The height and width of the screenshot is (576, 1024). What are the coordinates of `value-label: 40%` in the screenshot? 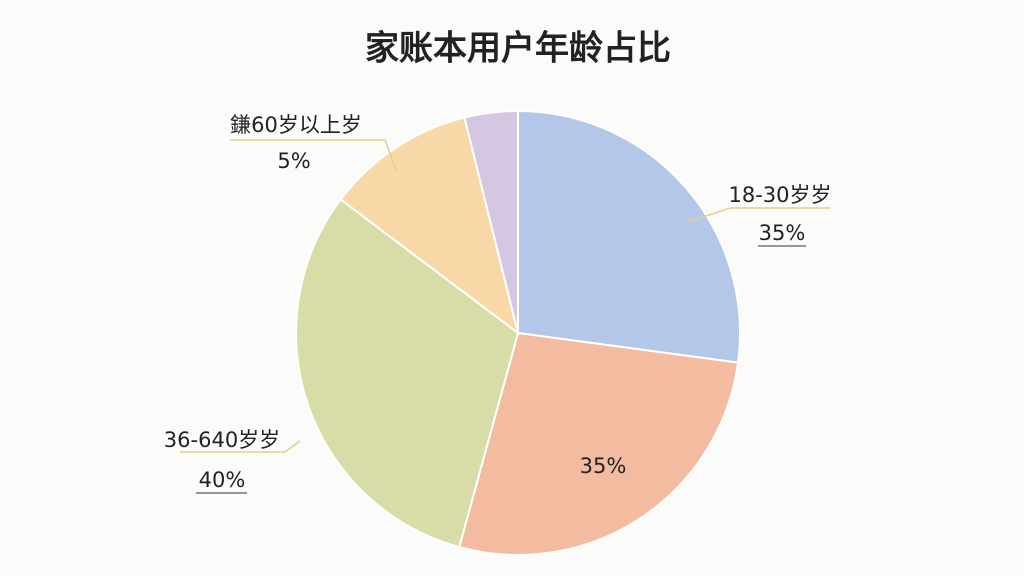 It's located at (222, 480).